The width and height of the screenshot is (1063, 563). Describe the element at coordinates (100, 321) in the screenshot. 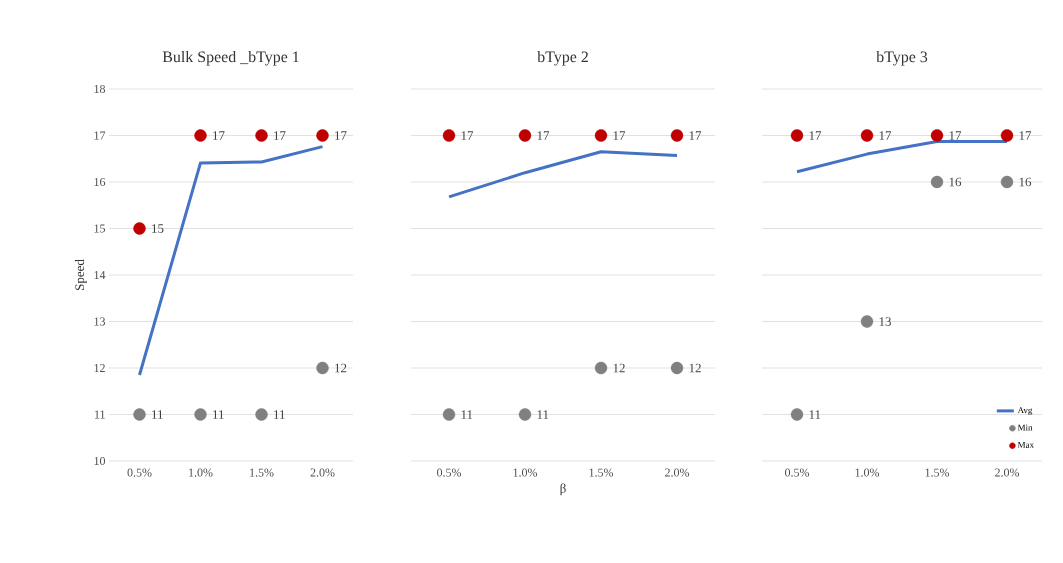

I see `y-tick-label: 13` at that location.